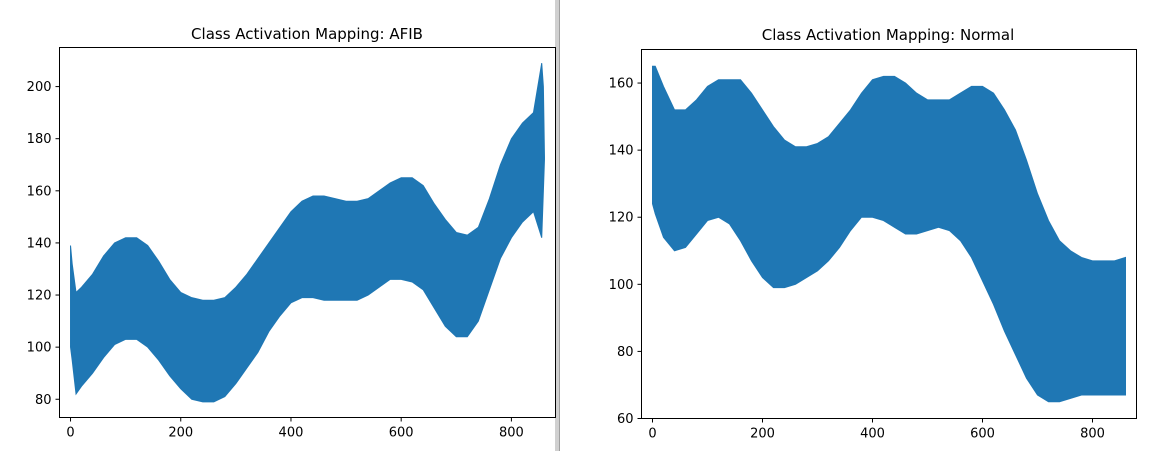 Image resolution: width=1161 pixels, height=451 pixels. What do you see at coordinates (625, 419) in the screenshot?
I see `y-tick-label: 60` at bounding box center [625, 419].